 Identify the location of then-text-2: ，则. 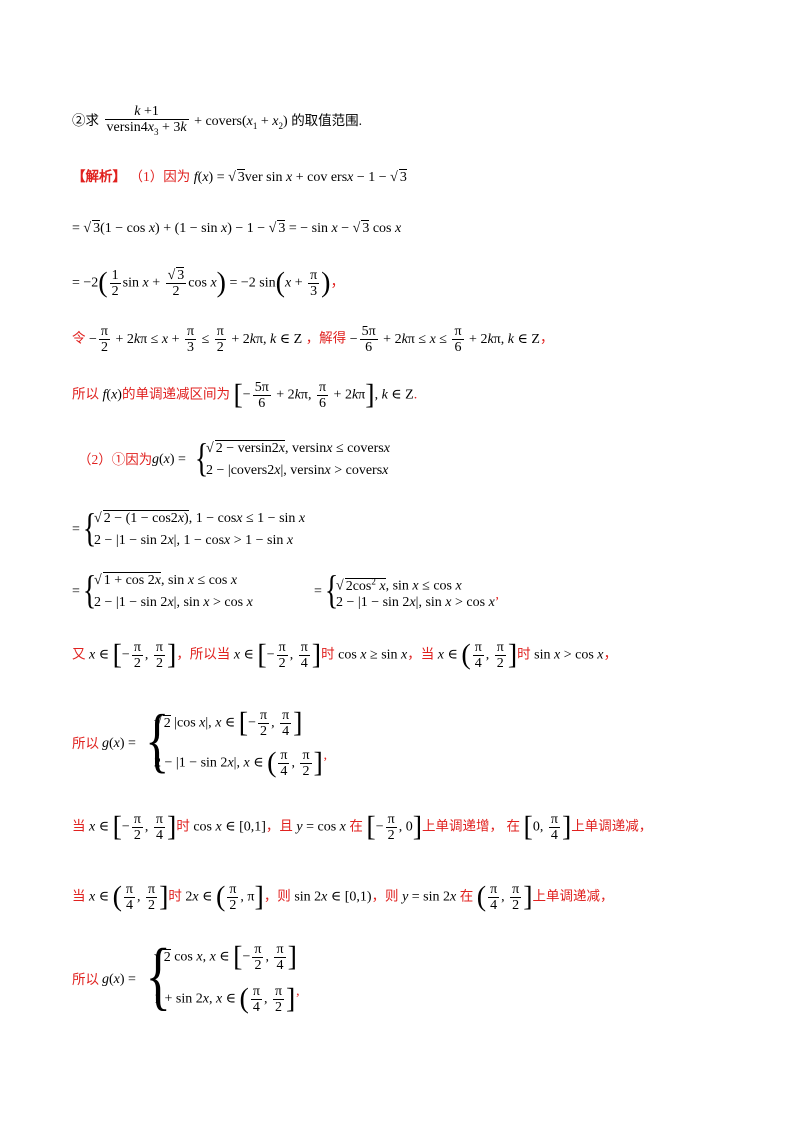
(385, 896).